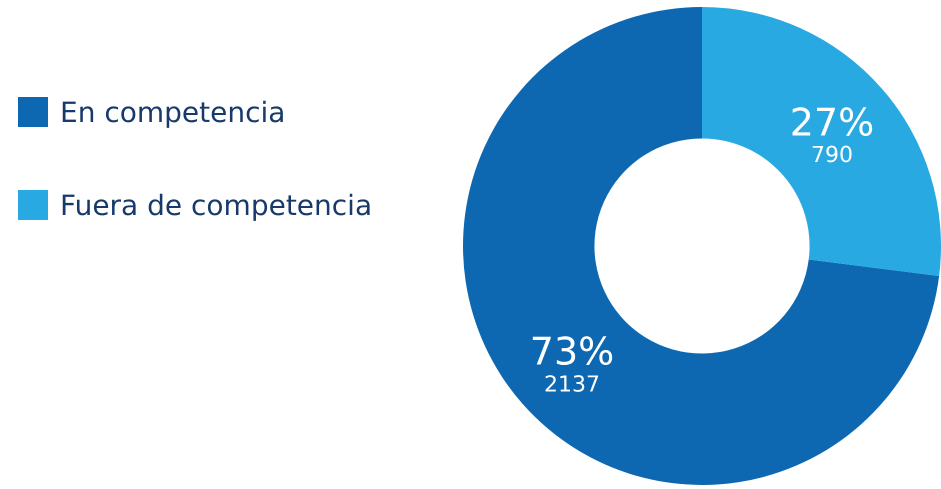 The height and width of the screenshot is (489, 941). What do you see at coordinates (572, 385) in the screenshot?
I see `text: 2137` at bounding box center [572, 385].